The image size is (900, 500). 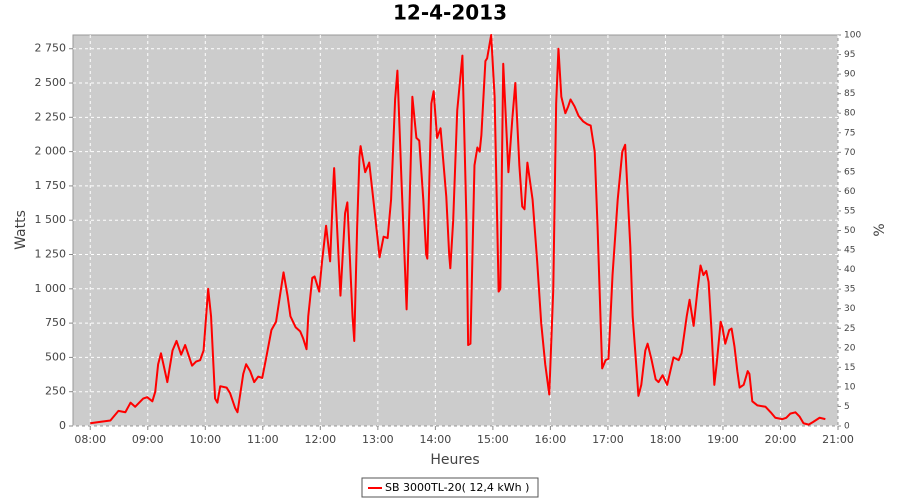 What do you see at coordinates (850, 387) in the screenshot?
I see `y2-tick-label: 10` at bounding box center [850, 387].